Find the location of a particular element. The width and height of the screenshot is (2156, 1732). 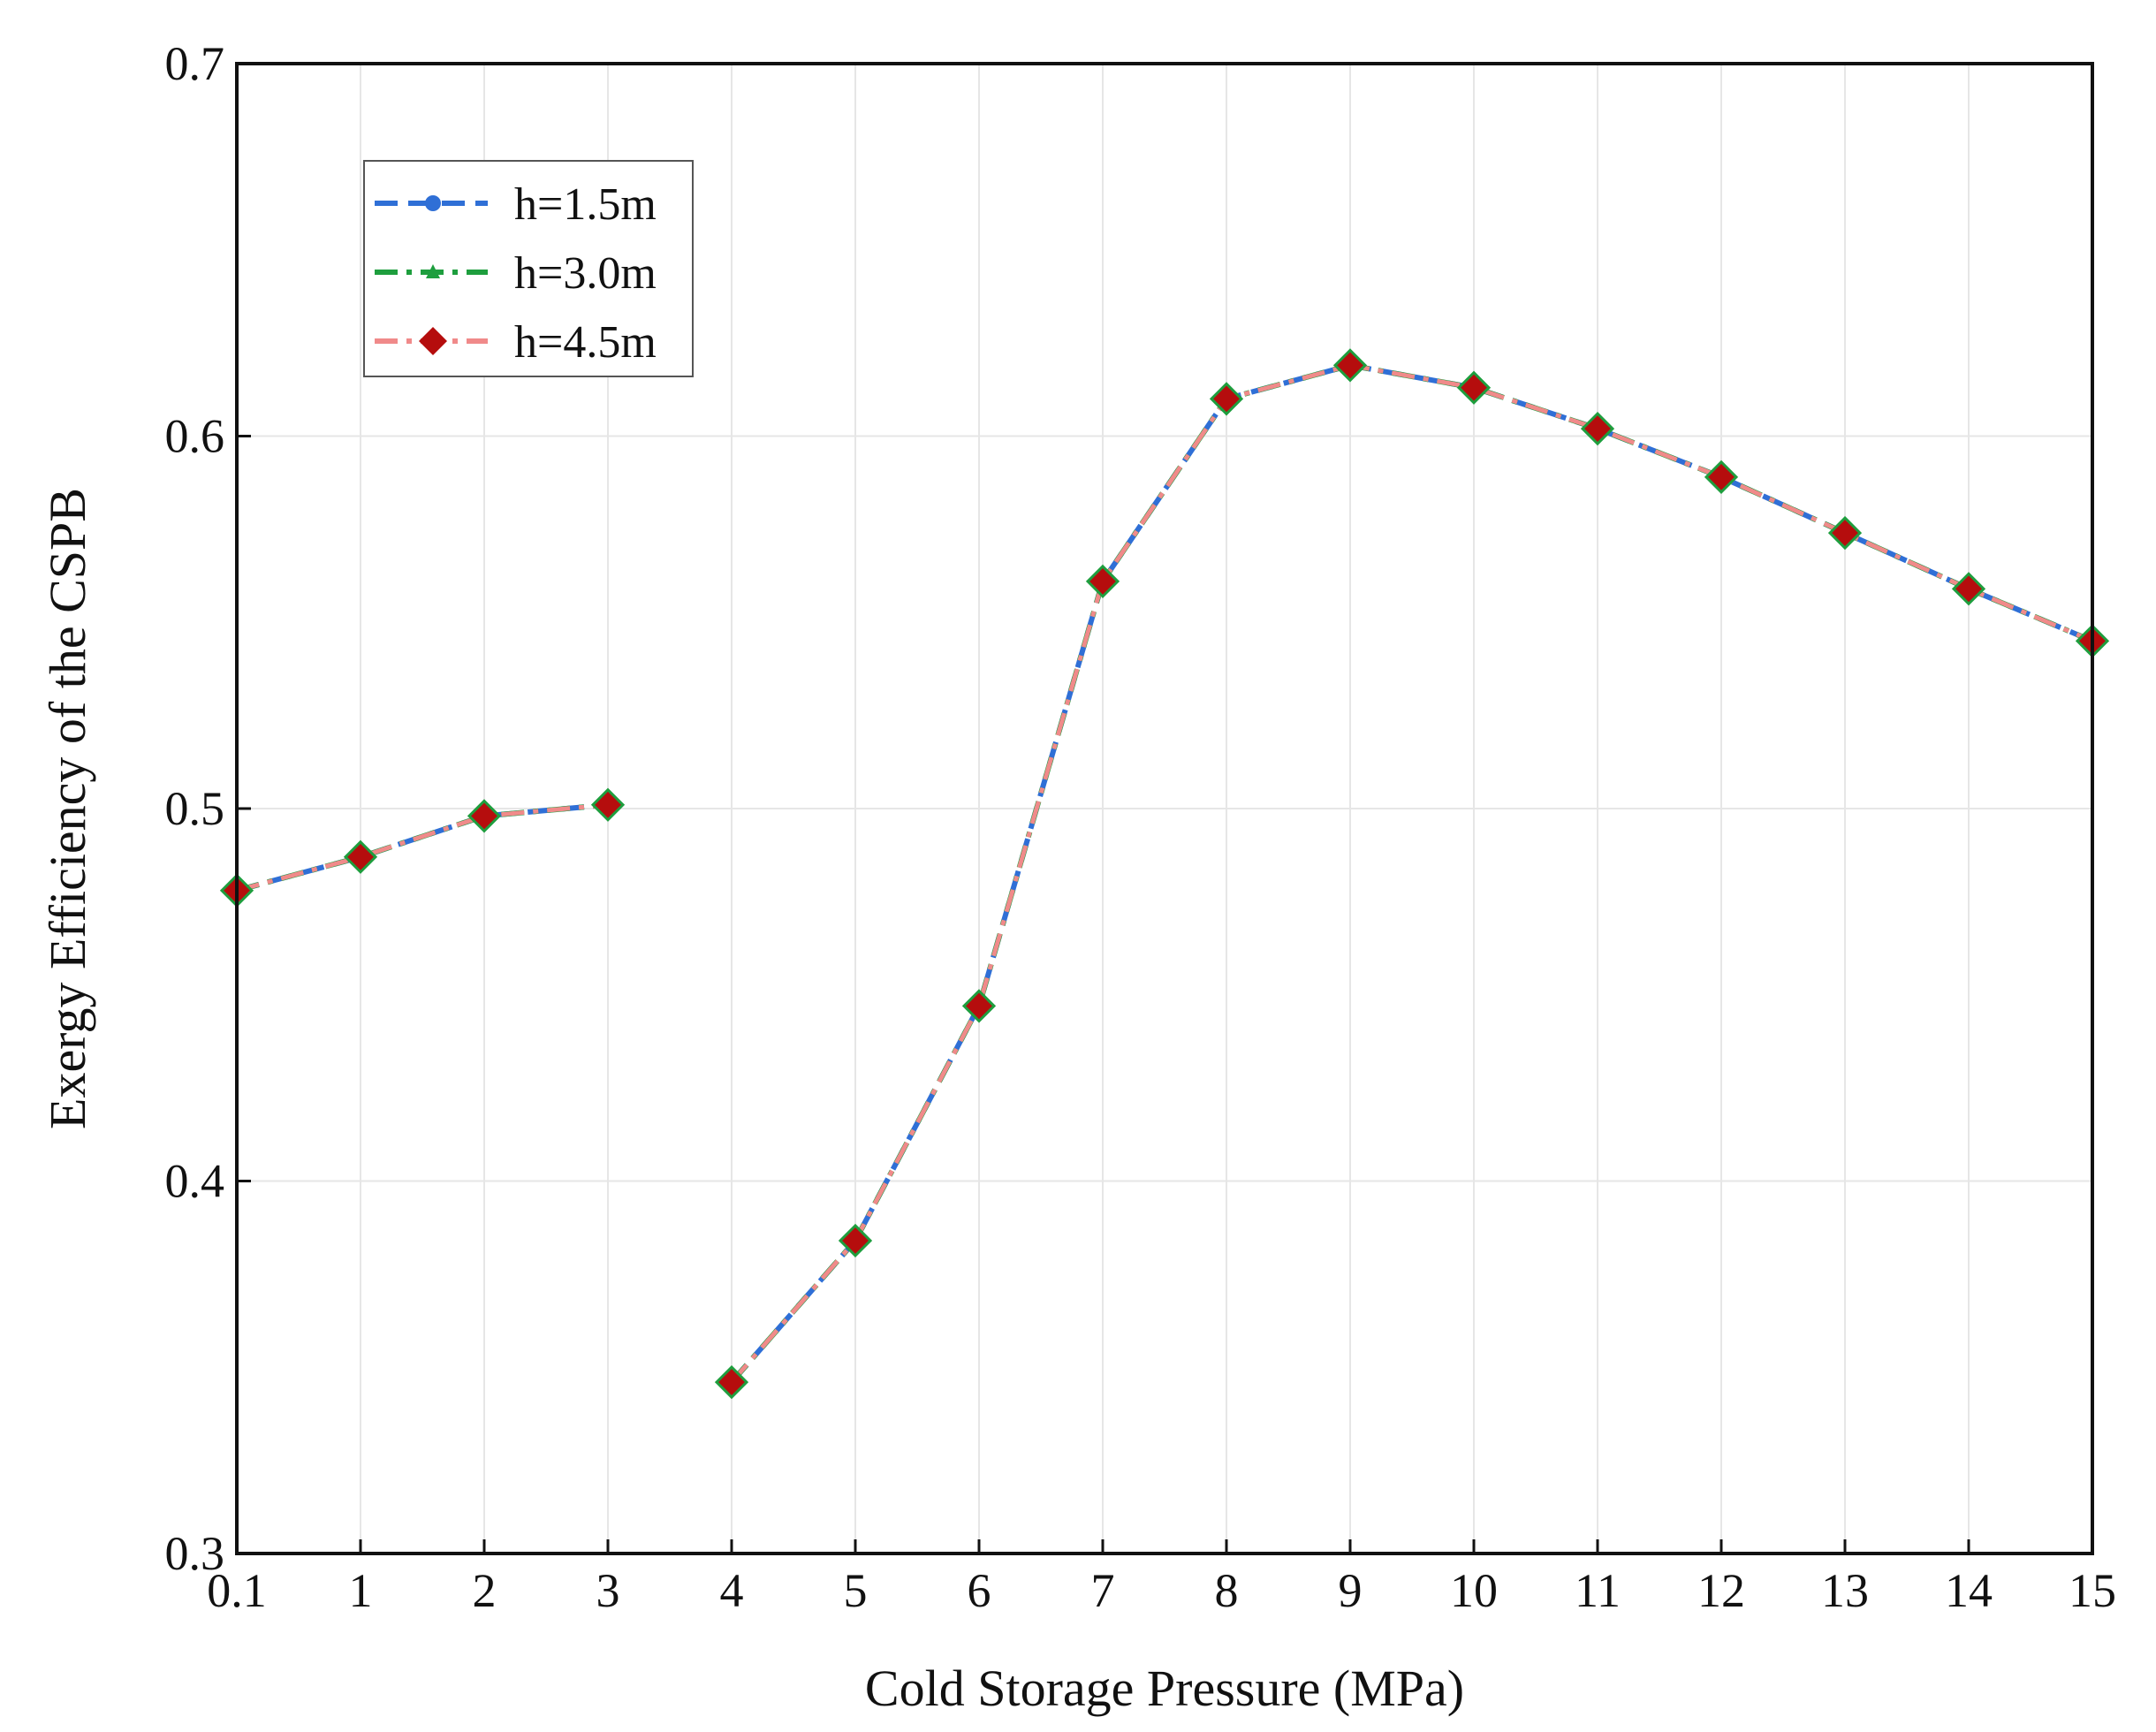

x-tick-label: 3 is located at coordinates (608, 1590).